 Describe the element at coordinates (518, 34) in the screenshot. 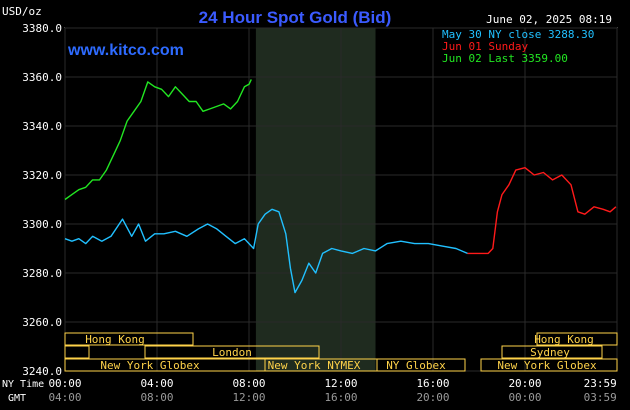

I see `legend-item-may30: May 30 NY close 3288.30` at that location.